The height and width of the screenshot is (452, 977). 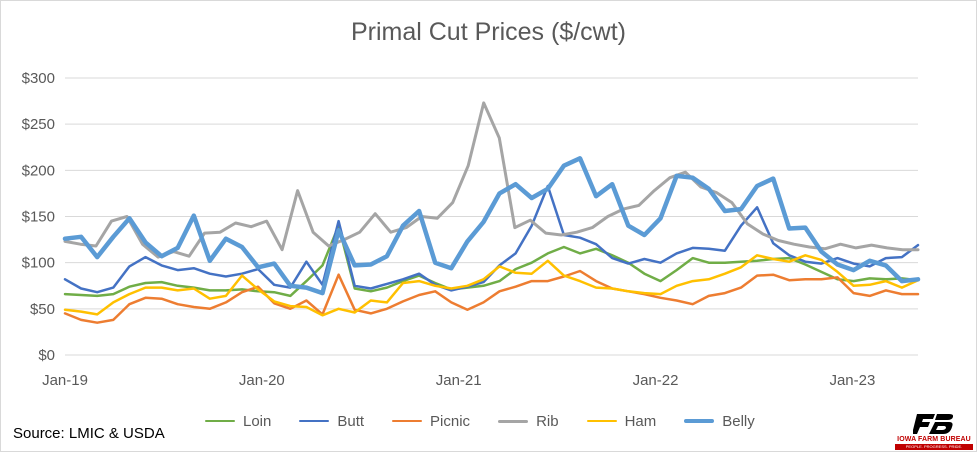 What do you see at coordinates (450, 421) in the screenshot?
I see `legend-label: Picnic` at bounding box center [450, 421].